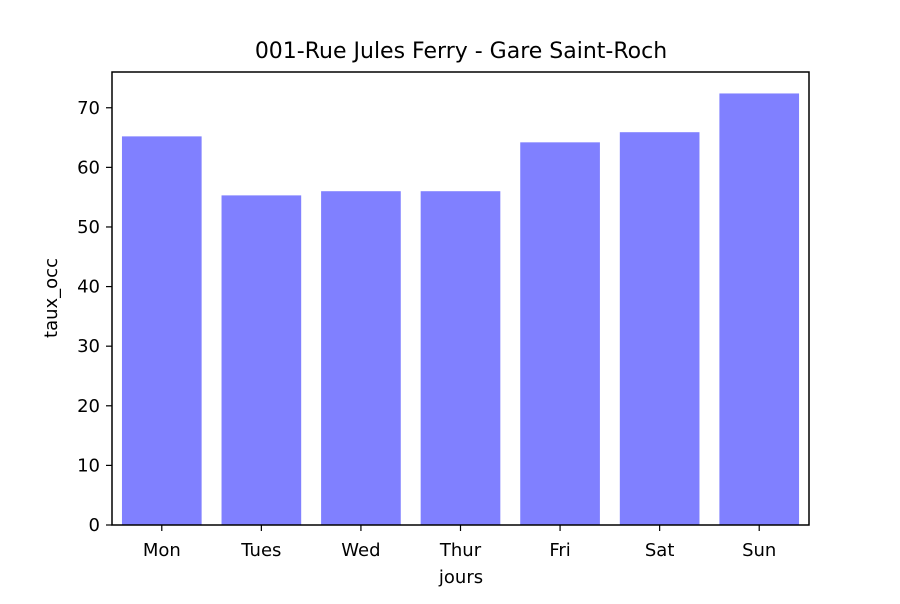 The height and width of the screenshot is (604, 900). Describe the element at coordinates (51, 298) in the screenshot. I see `y-axis-label: taux_occ` at that location.